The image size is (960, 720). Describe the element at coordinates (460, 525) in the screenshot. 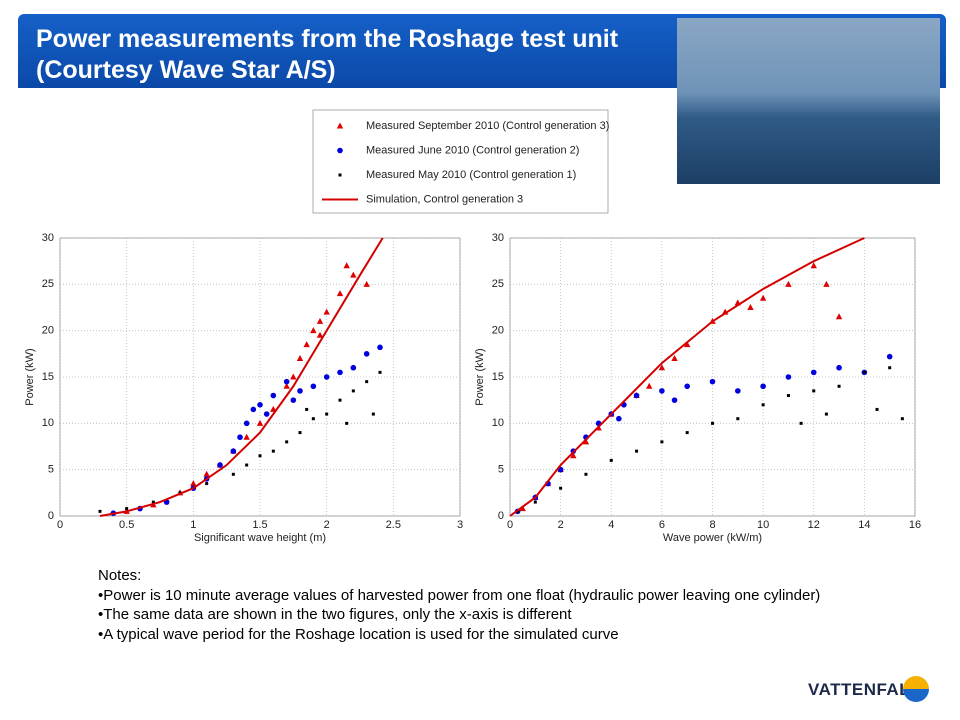

I see `x-tick-label: 3` at that location.